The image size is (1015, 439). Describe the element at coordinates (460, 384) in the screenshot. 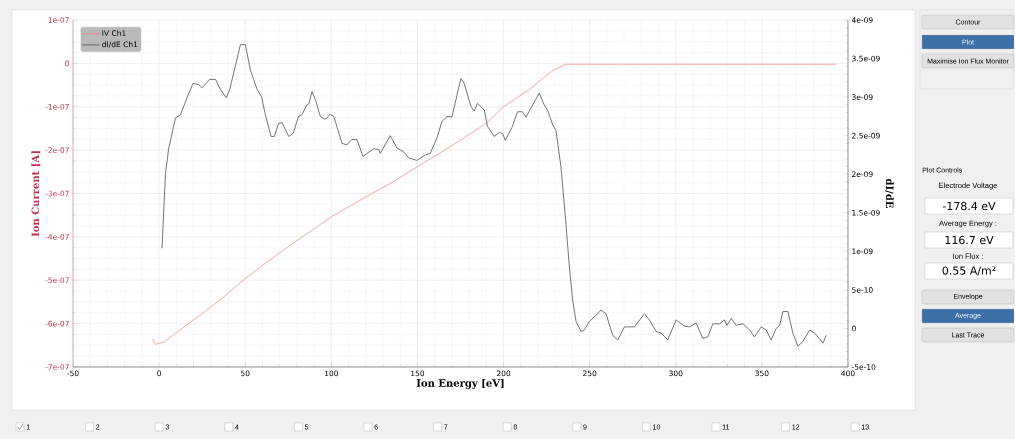

I see `x-axis-title: Ion Energy [eV]` at that location.